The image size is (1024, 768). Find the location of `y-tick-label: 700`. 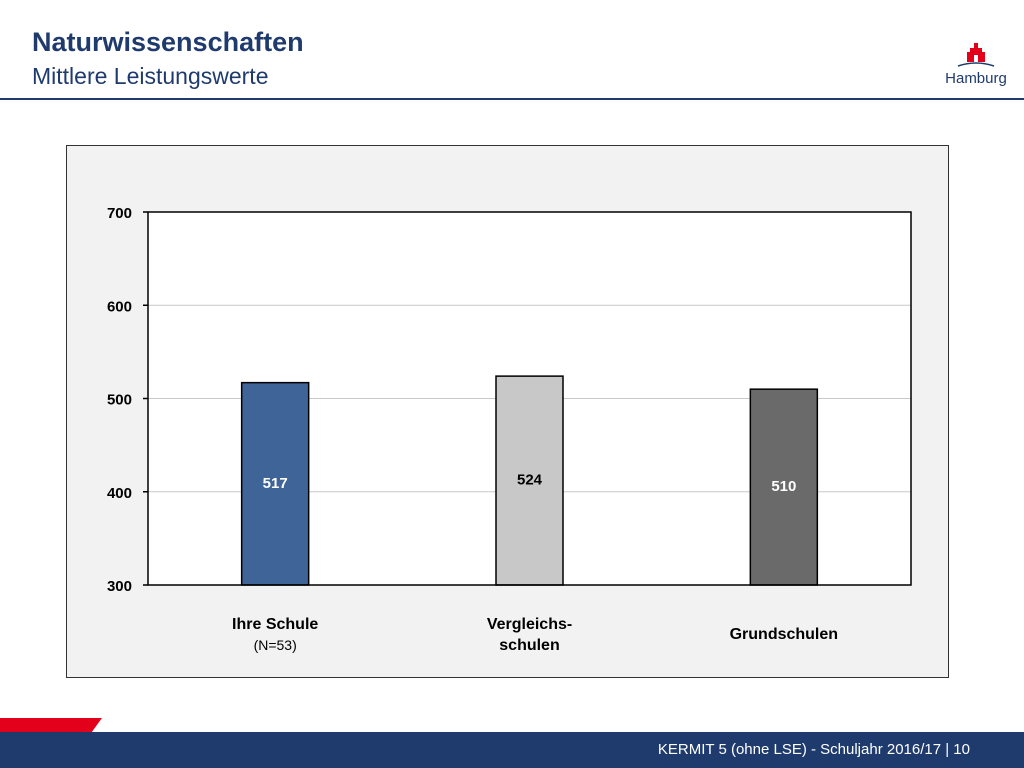

y-tick-label: 700 is located at coordinates (119, 213).